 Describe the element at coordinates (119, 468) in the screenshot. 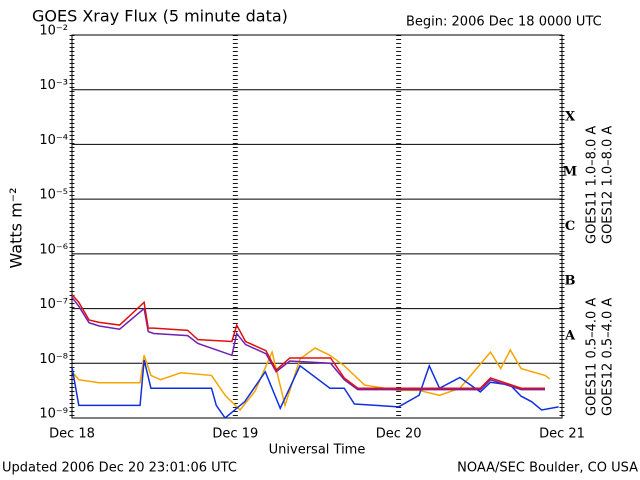

I see `updated-label: Updated 2006 Dec 20 23:01:06 UTC` at that location.